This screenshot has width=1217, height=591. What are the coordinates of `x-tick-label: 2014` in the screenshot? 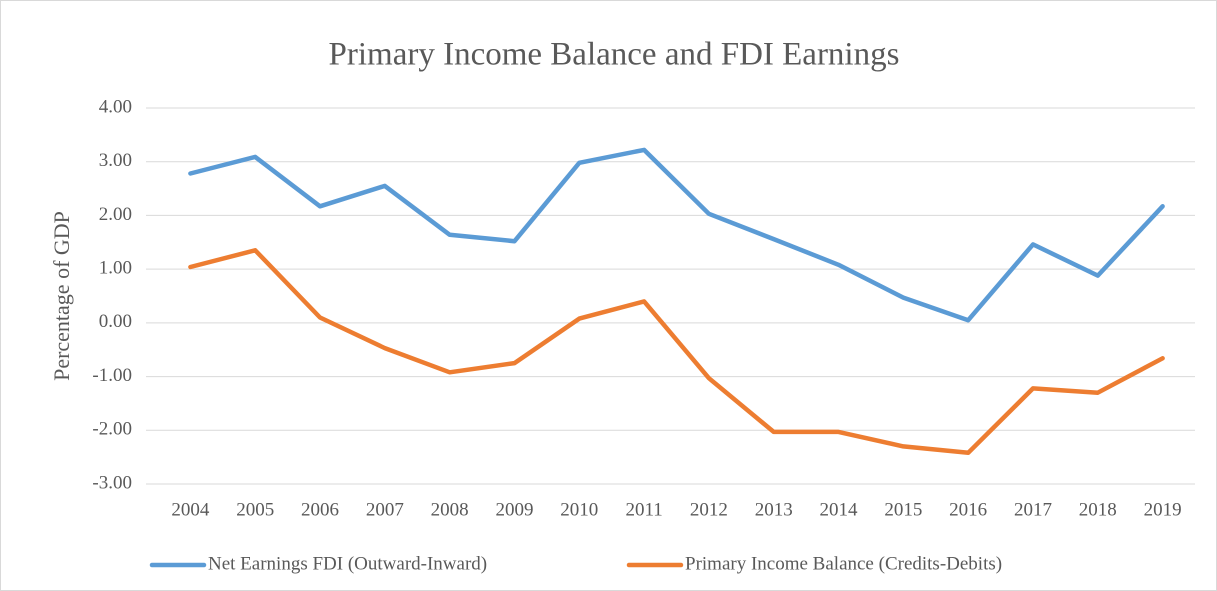 It's located at (839, 509).